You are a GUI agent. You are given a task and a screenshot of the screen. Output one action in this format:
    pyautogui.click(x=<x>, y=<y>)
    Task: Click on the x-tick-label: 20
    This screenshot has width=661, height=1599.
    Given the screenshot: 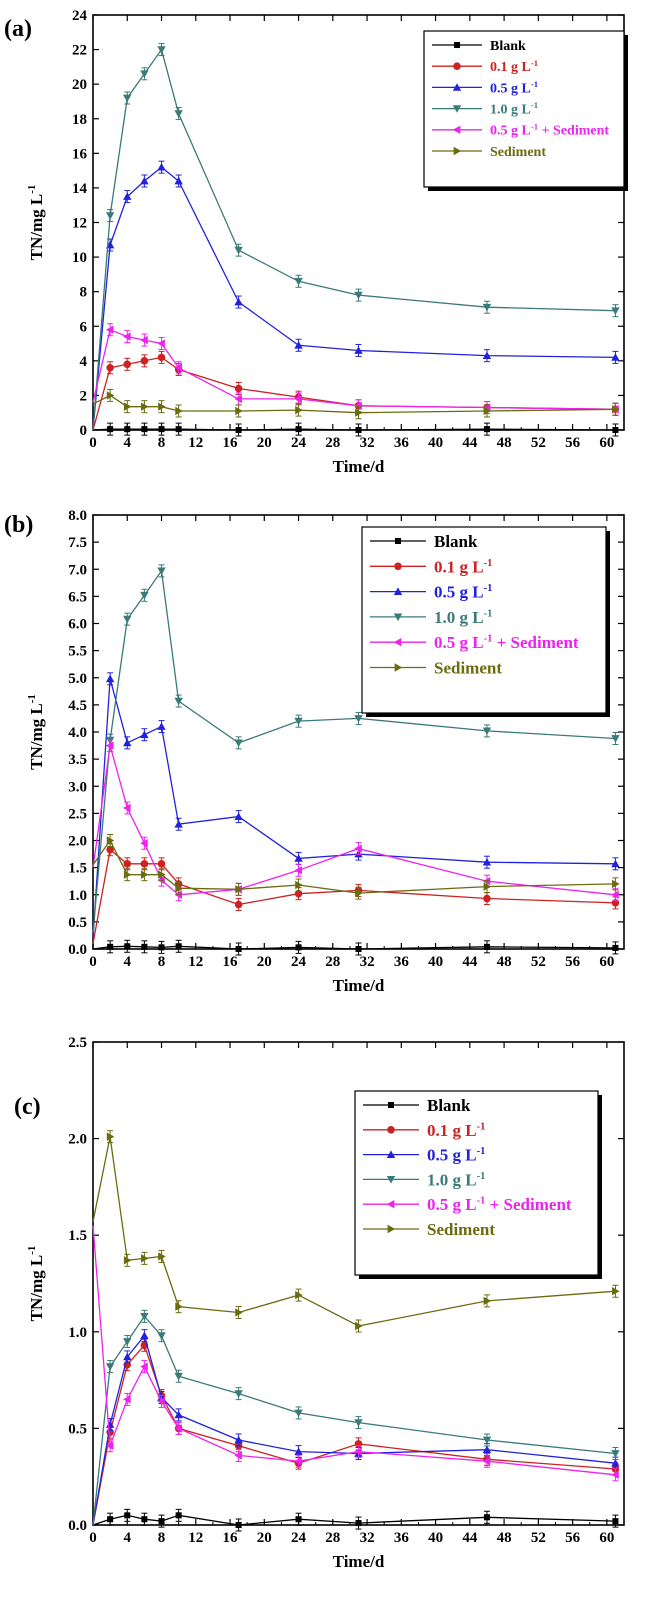 What is the action you would take?
    pyautogui.click(x=264, y=443)
    